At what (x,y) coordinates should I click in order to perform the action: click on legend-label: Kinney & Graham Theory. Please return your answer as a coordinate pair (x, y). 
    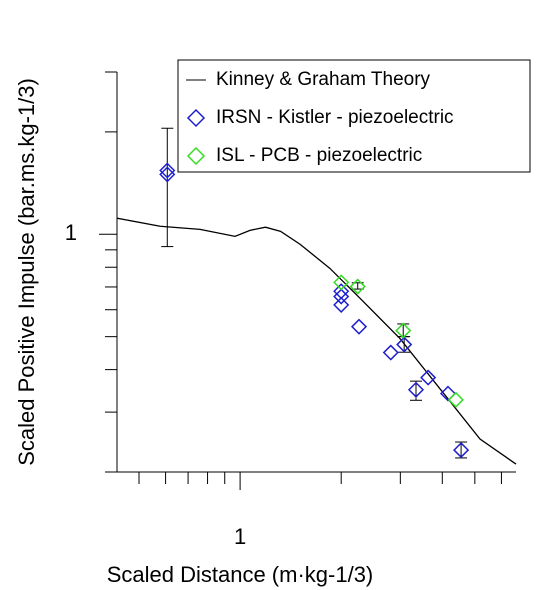
    Looking at the image, I should click on (323, 79).